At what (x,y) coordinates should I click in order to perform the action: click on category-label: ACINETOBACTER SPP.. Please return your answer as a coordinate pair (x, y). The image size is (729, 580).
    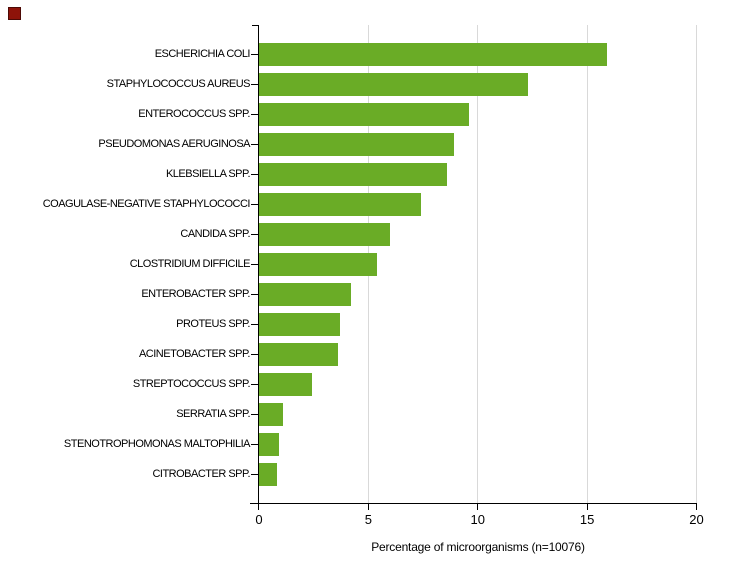
    Looking at the image, I should click on (194, 354).